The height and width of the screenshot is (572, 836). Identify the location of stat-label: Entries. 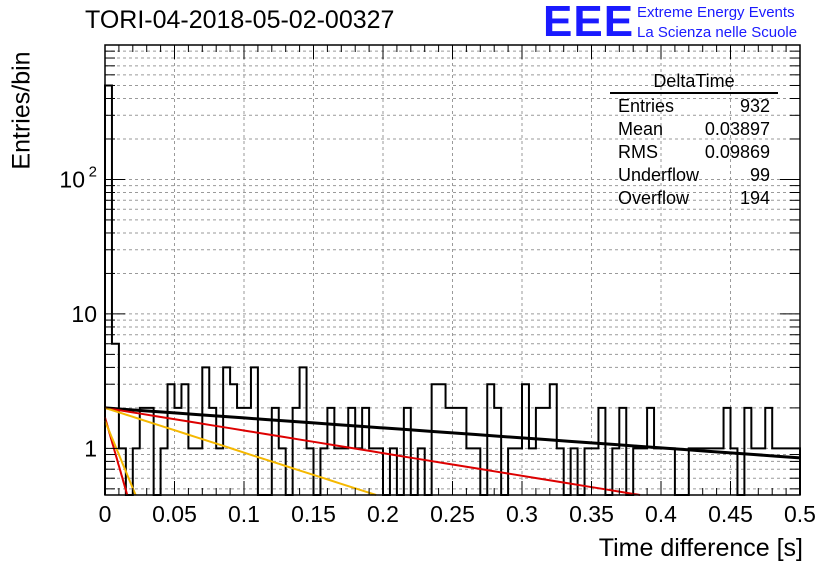
(646, 106).